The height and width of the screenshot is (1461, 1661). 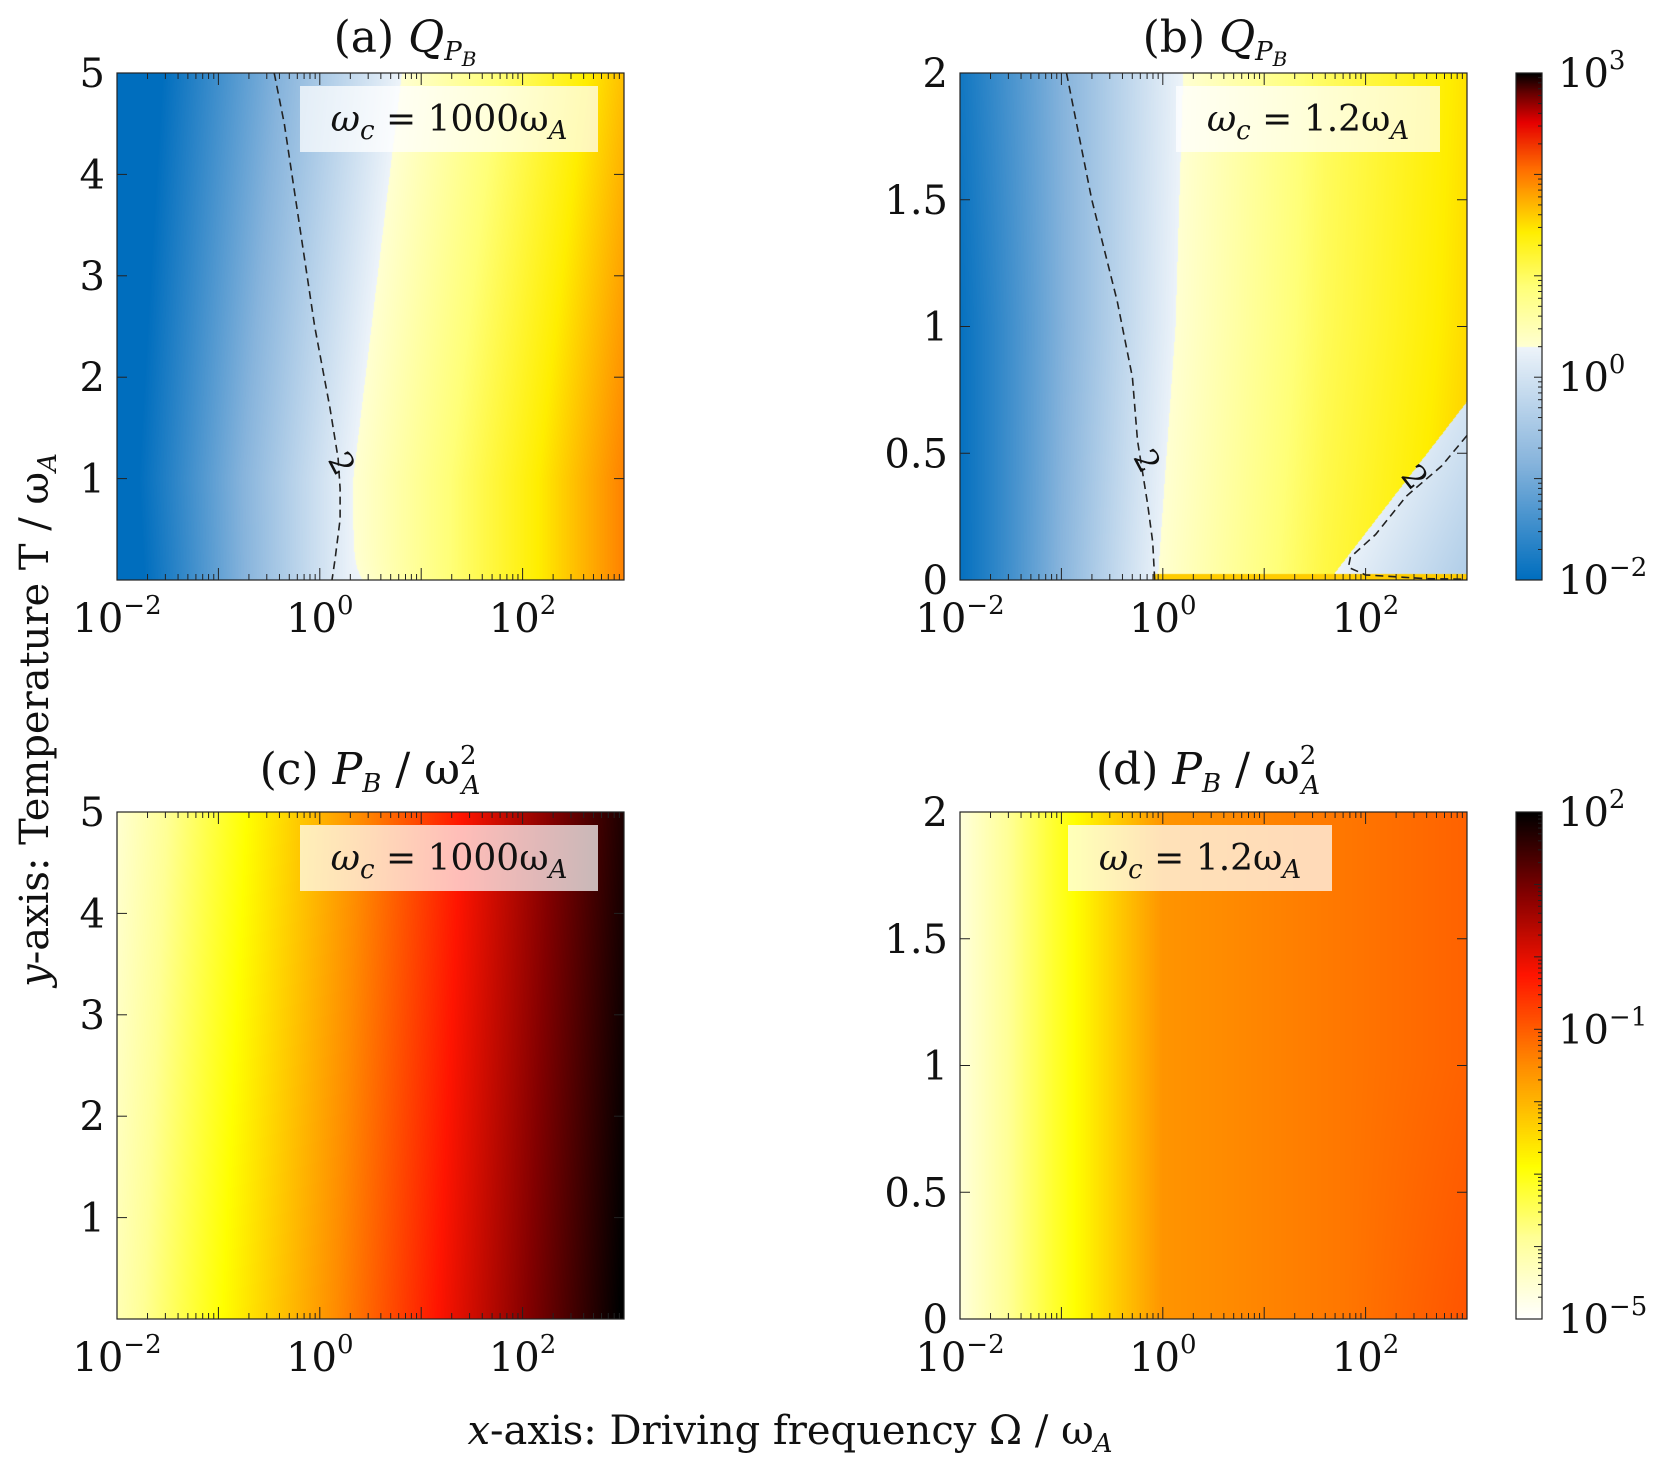 I want to click on panel-d-title: (d) PB / ω2 A, so click(x=1208, y=771).